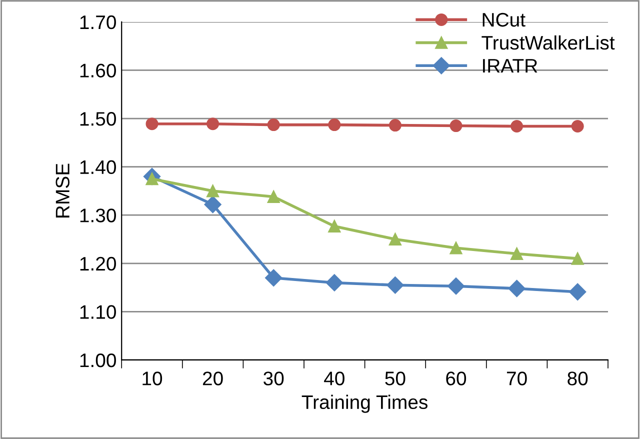 The width and height of the screenshot is (640, 439). I want to click on y-axis-title: RMSE, so click(63, 191).